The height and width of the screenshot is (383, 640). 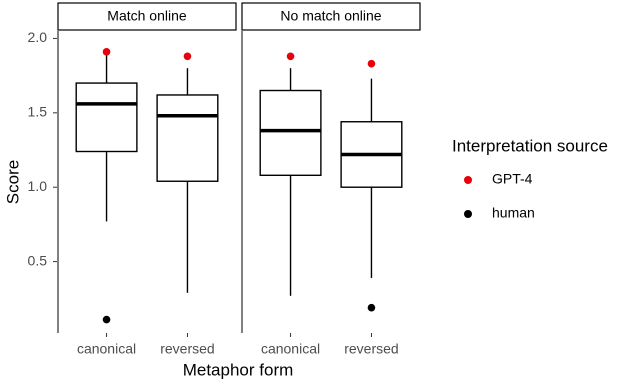 What do you see at coordinates (238, 369) in the screenshot?
I see `x-axis-title: Metaphor form` at bounding box center [238, 369].